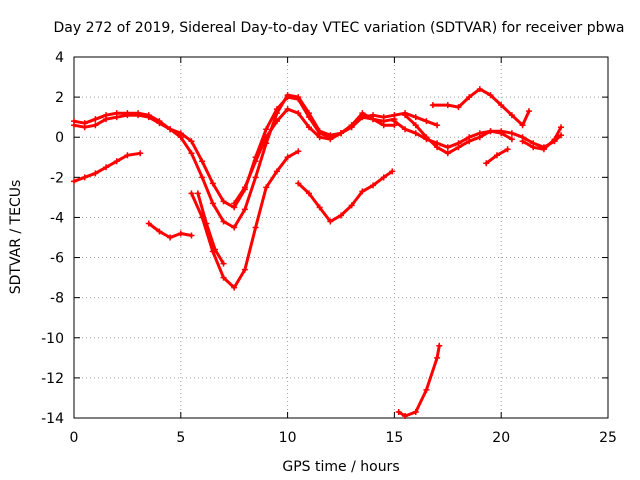  I want to click on y-tick-label: 0, so click(59, 138).